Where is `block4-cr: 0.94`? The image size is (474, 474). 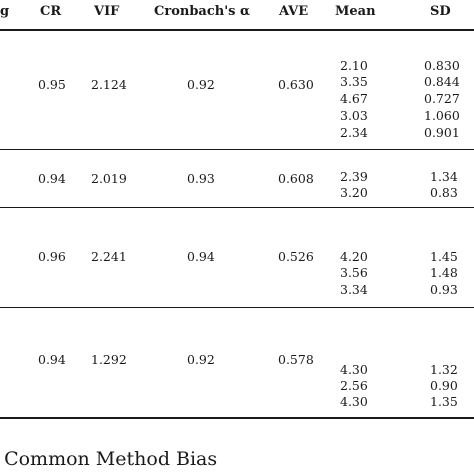 block4-cr: 0.94 is located at coordinates (52, 359).